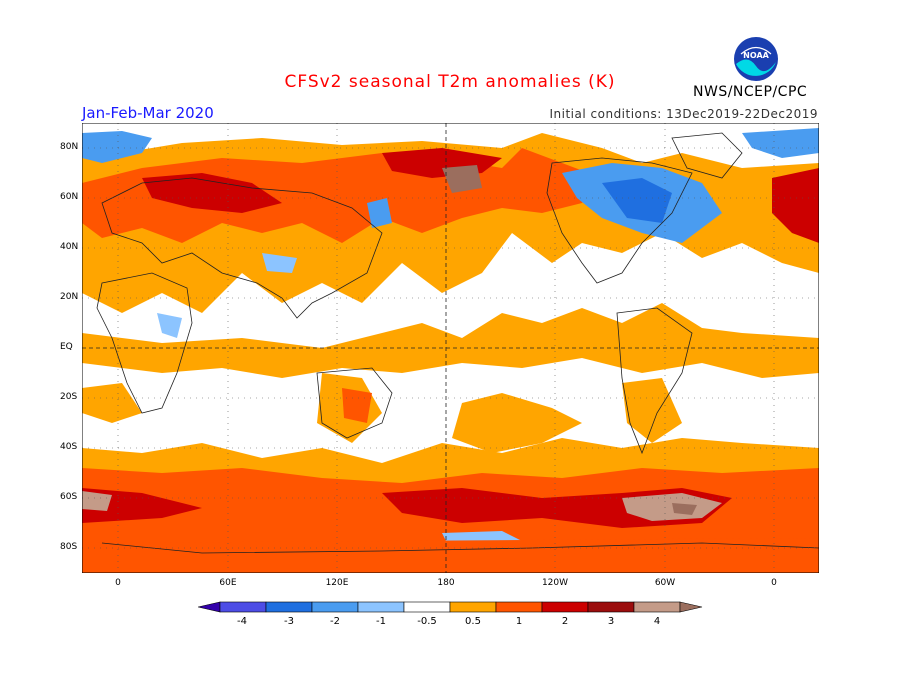 This screenshot has height=695, width=900. Describe the element at coordinates (565, 621) in the screenshot. I see `colorbar-label: 2` at that location.